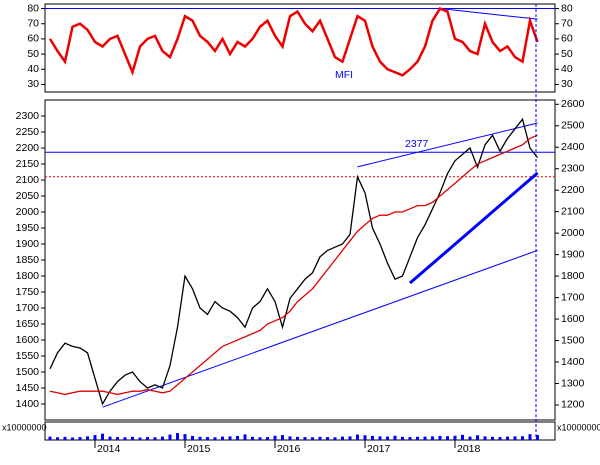 Image resolution: width=600 pixels, height=465 pixels. I want to click on x-tick-label: 2015, so click(199, 449).